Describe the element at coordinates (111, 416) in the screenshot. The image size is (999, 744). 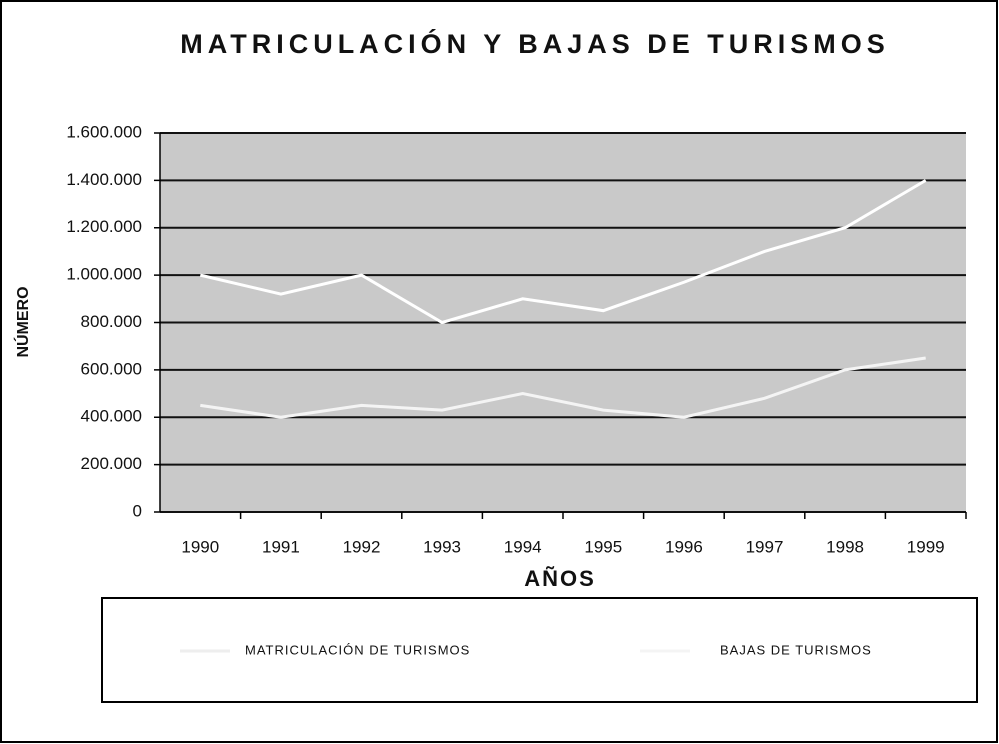
I see `y-tick-label: 400.000` at that location.